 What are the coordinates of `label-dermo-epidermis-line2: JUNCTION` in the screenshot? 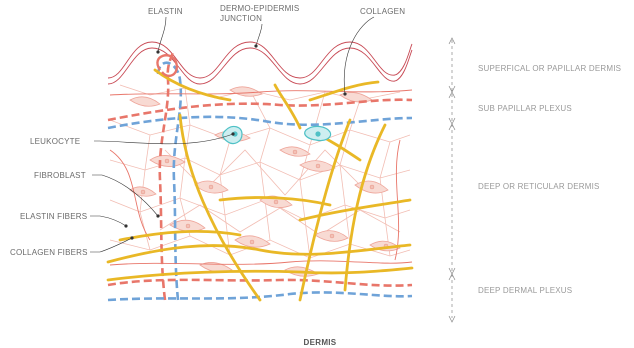 It's located at (241, 18).